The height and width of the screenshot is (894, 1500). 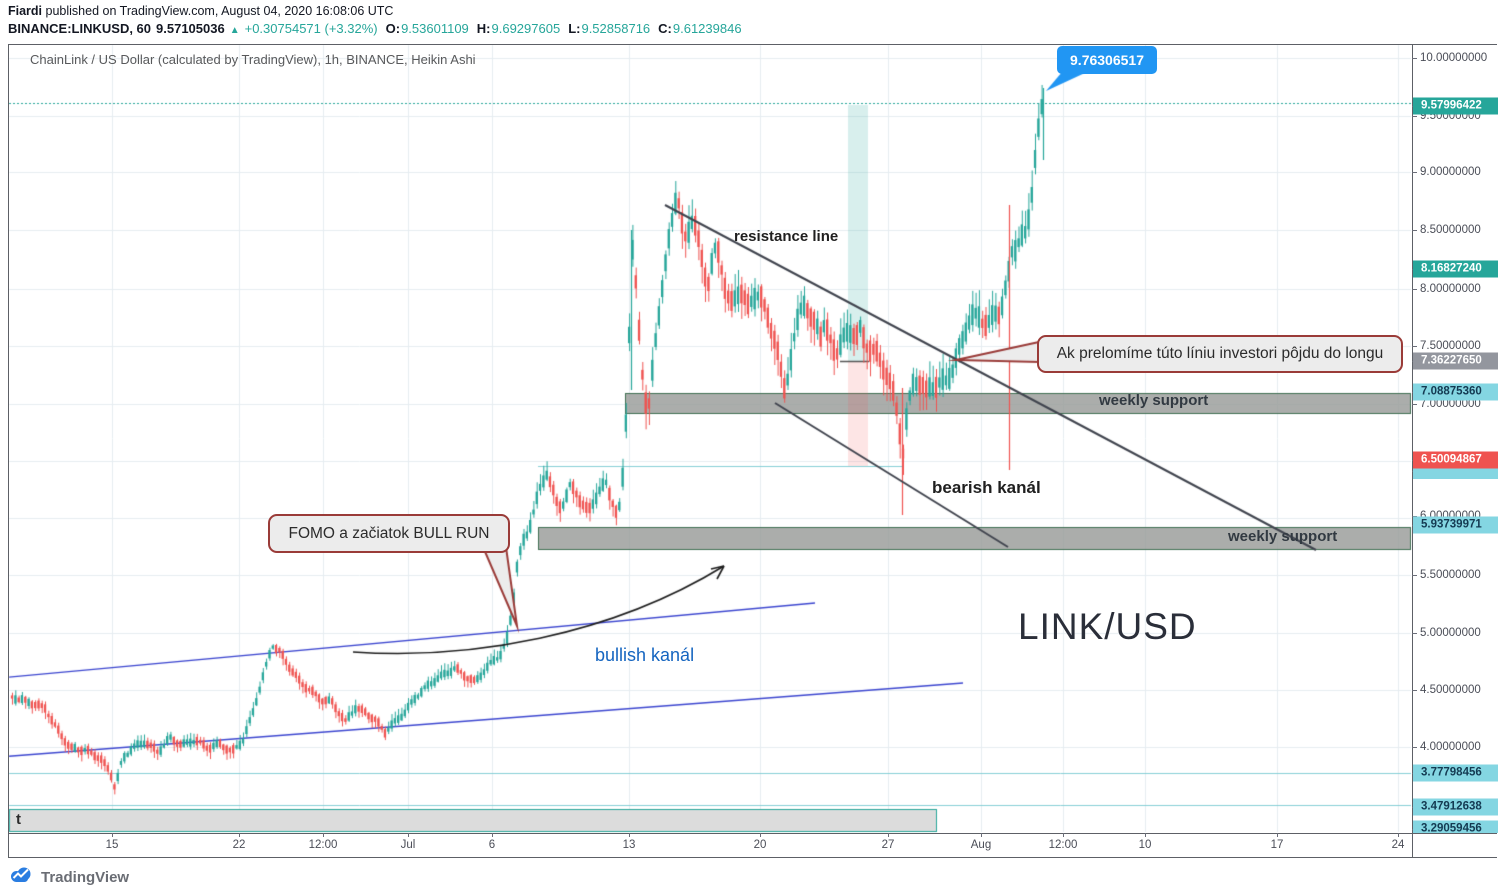 I want to click on time-tick-label: 24, so click(x=1398, y=845).